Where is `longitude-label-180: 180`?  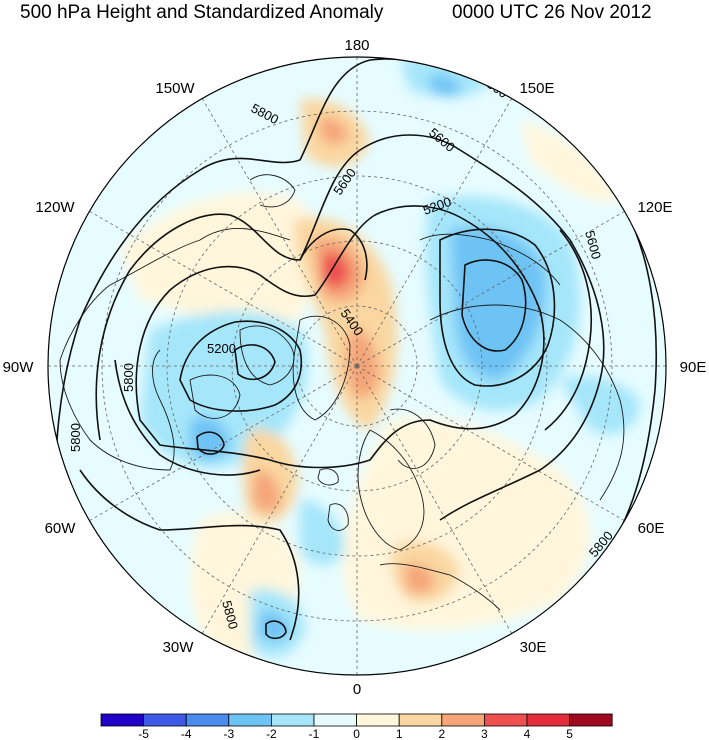 longitude-label-180: 180 is located at coordinates (356, 45).